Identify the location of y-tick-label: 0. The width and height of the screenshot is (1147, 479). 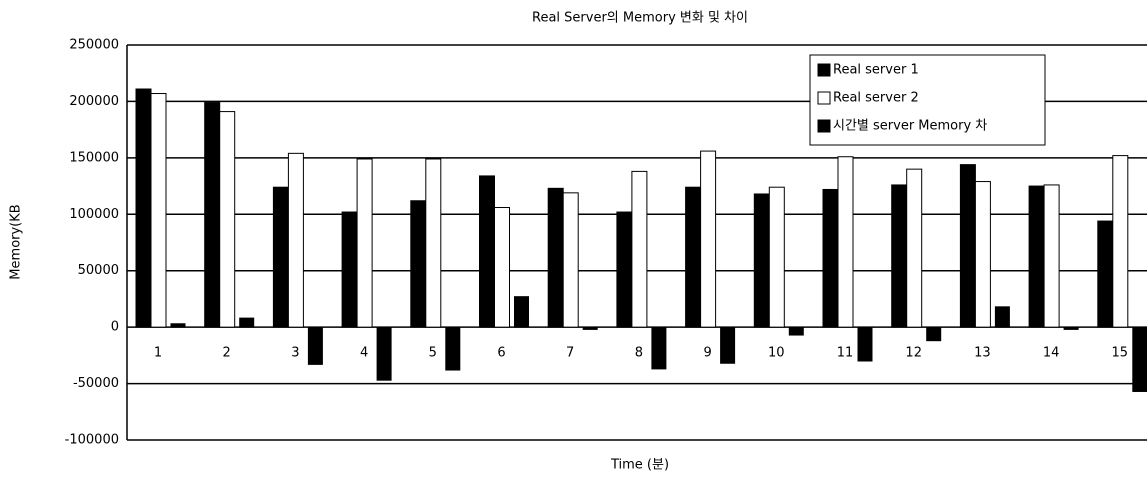
(115, 327).